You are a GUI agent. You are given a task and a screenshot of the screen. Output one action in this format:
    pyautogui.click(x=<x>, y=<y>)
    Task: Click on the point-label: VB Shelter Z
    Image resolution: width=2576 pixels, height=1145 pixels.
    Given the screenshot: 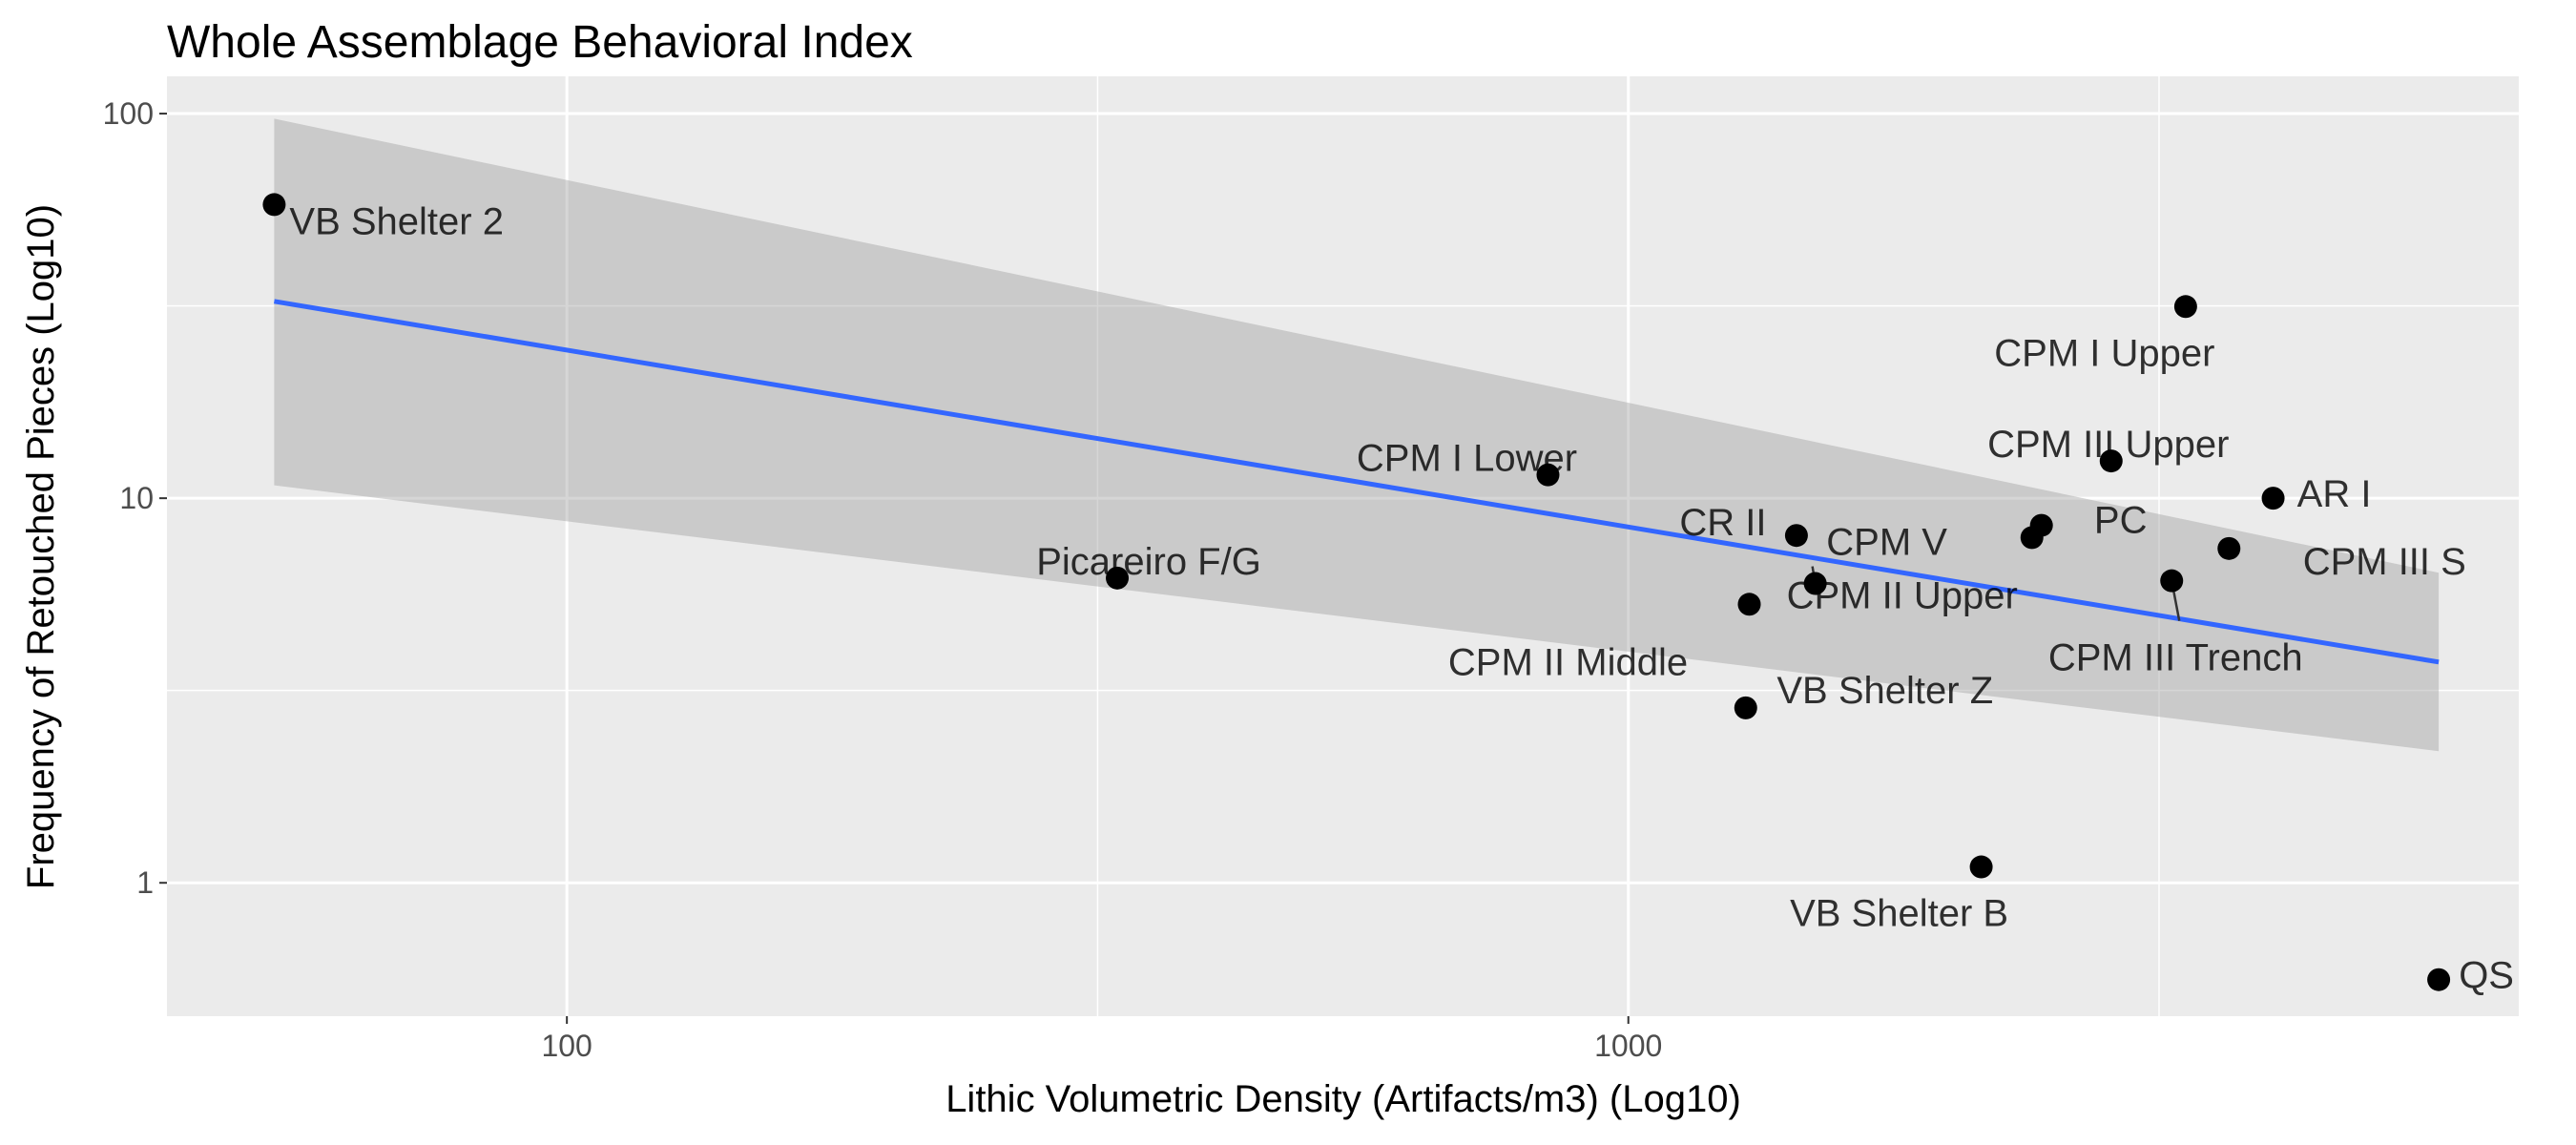 What is the action you would take?
    pyautogui.click(x=1884, y=691)
    